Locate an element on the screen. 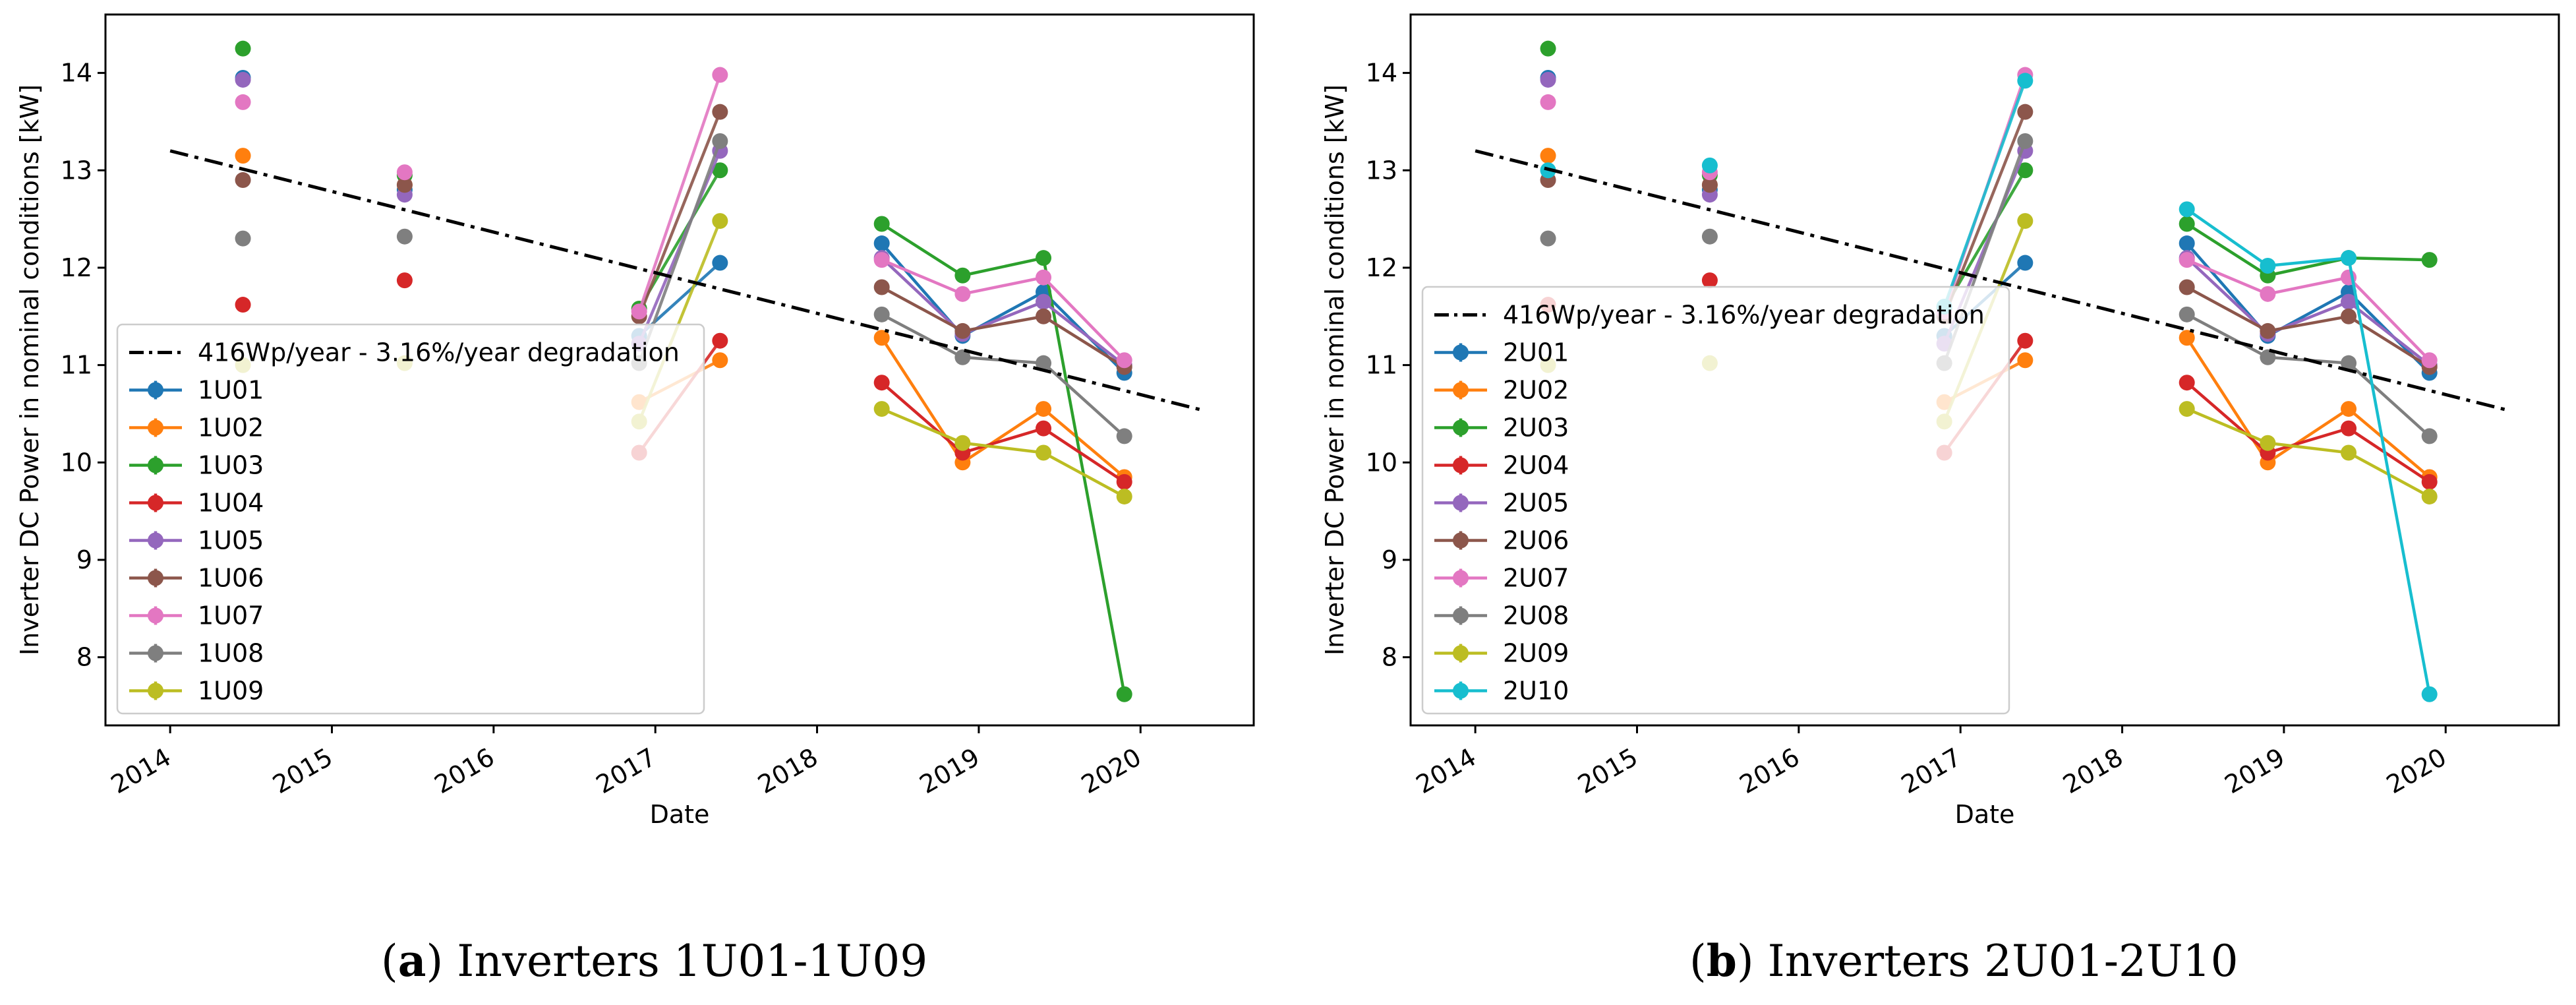 Image resolution: width=2576 pixels, height=1005 pixels. legend-label: 1U09 is located at coordinates (231, 691).